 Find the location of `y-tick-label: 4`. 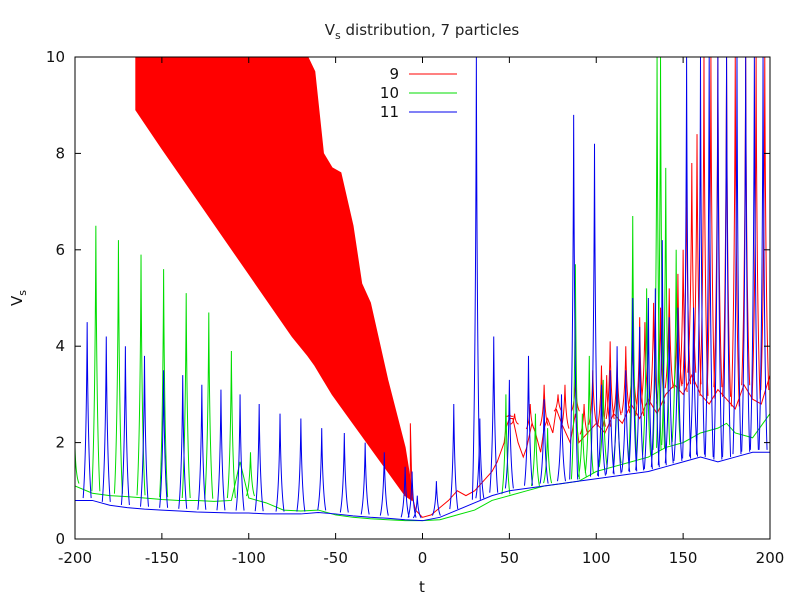

y-tick-label: 4 is located at coordinates (60, 346).